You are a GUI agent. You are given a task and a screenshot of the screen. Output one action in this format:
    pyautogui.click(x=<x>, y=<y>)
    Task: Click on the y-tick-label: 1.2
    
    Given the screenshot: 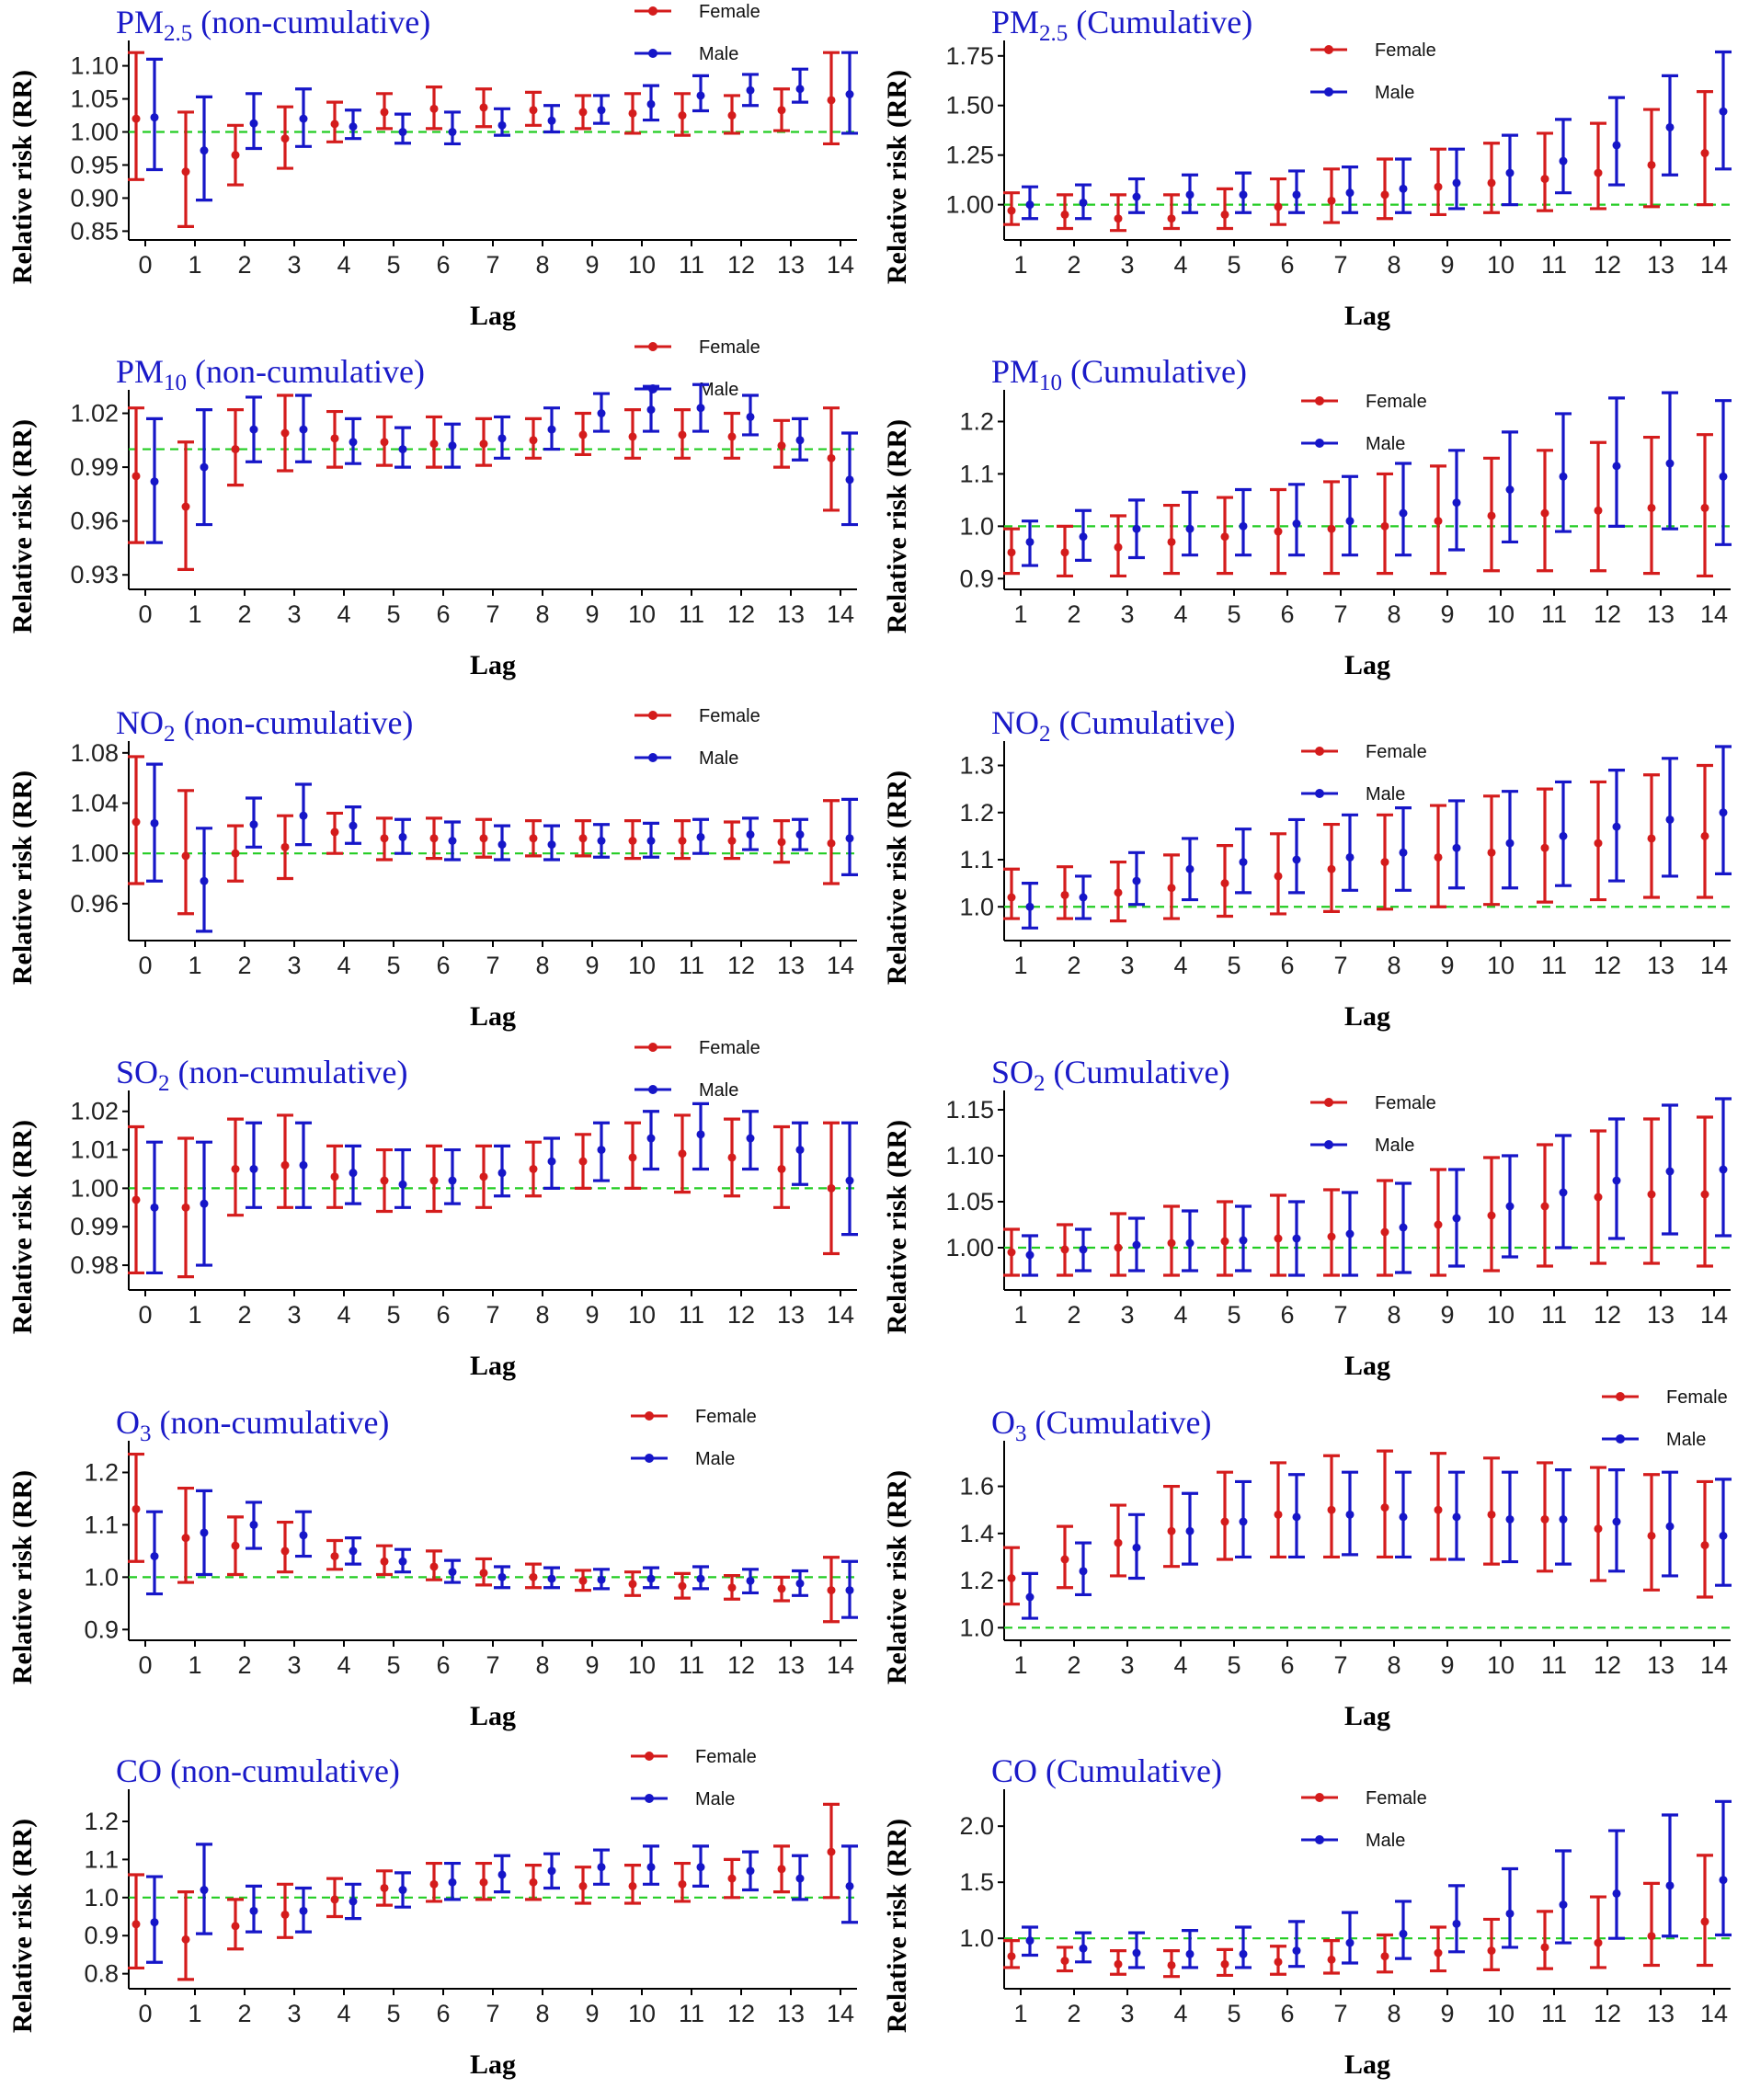 What is the action you would take?
    pyautogui.click(x=101, y=1821)
    